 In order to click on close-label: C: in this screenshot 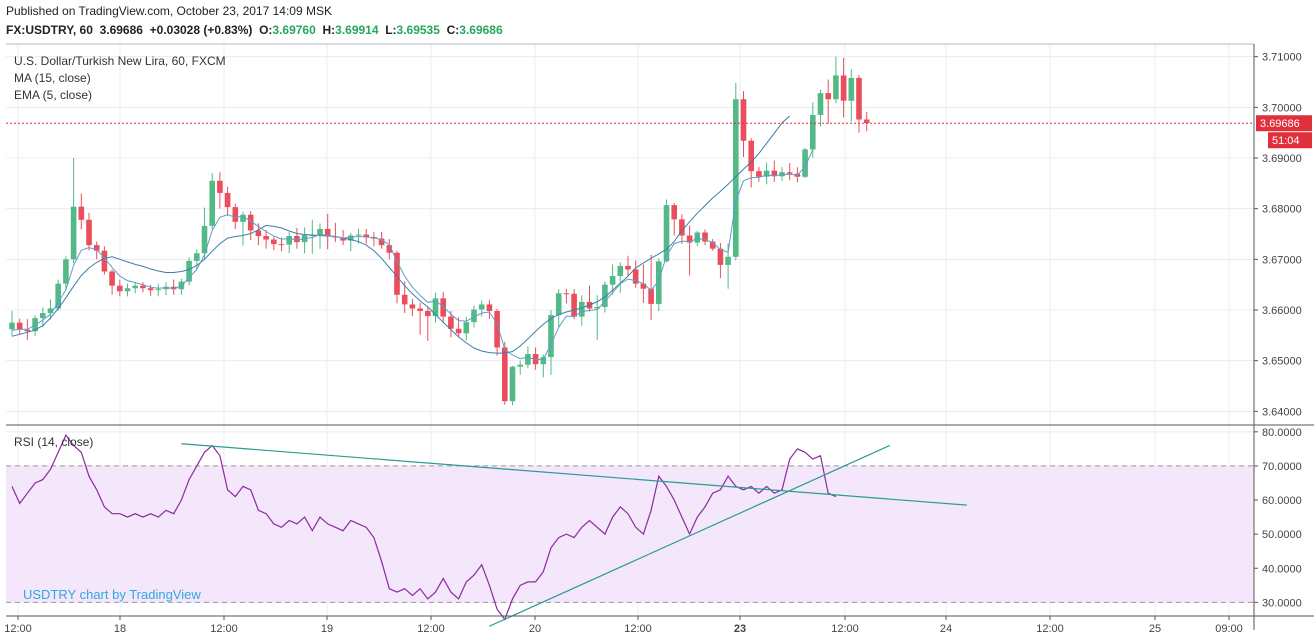, I will do `click(453, 30)`.